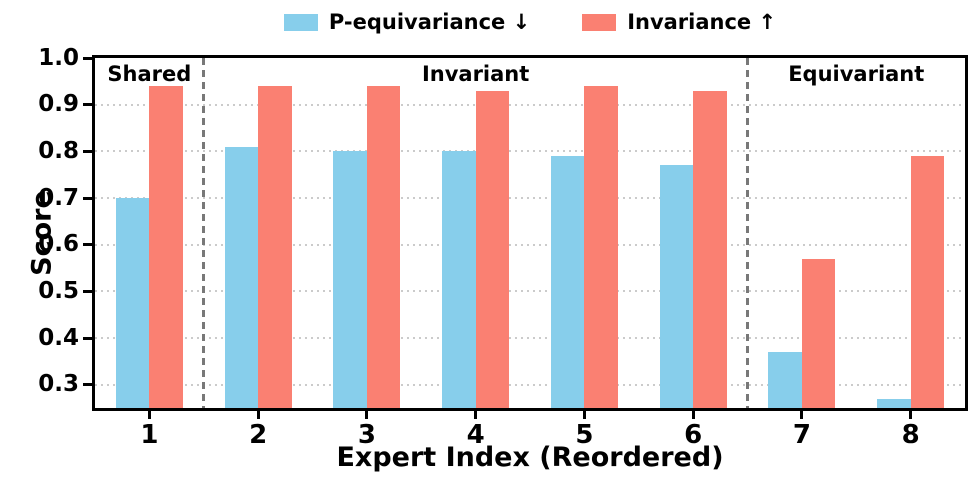 Image resolution: width=977 pixels, height=485 pixels. I want to click on x-tick-label: 7, so click(801, 435).